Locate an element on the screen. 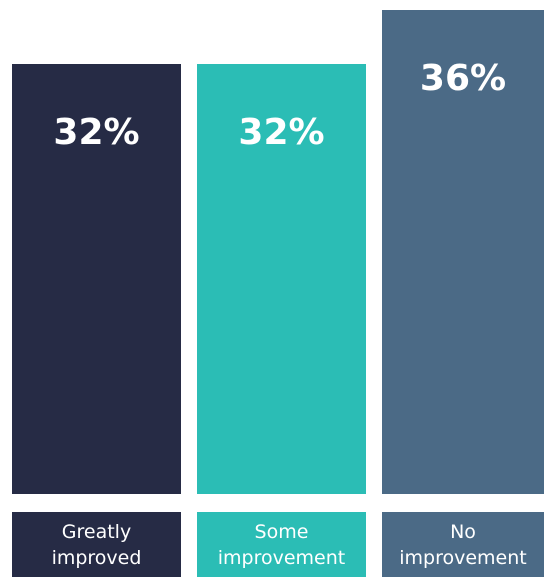 The image size is (544, 577). value-label: 36% is located at coordinates (463, 78).